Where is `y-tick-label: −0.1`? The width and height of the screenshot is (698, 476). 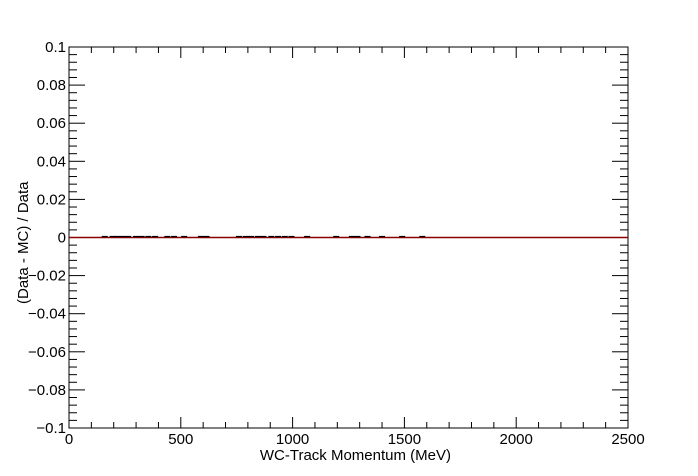 y-tick-label: −0.1 is located at coordinates (51, 428).